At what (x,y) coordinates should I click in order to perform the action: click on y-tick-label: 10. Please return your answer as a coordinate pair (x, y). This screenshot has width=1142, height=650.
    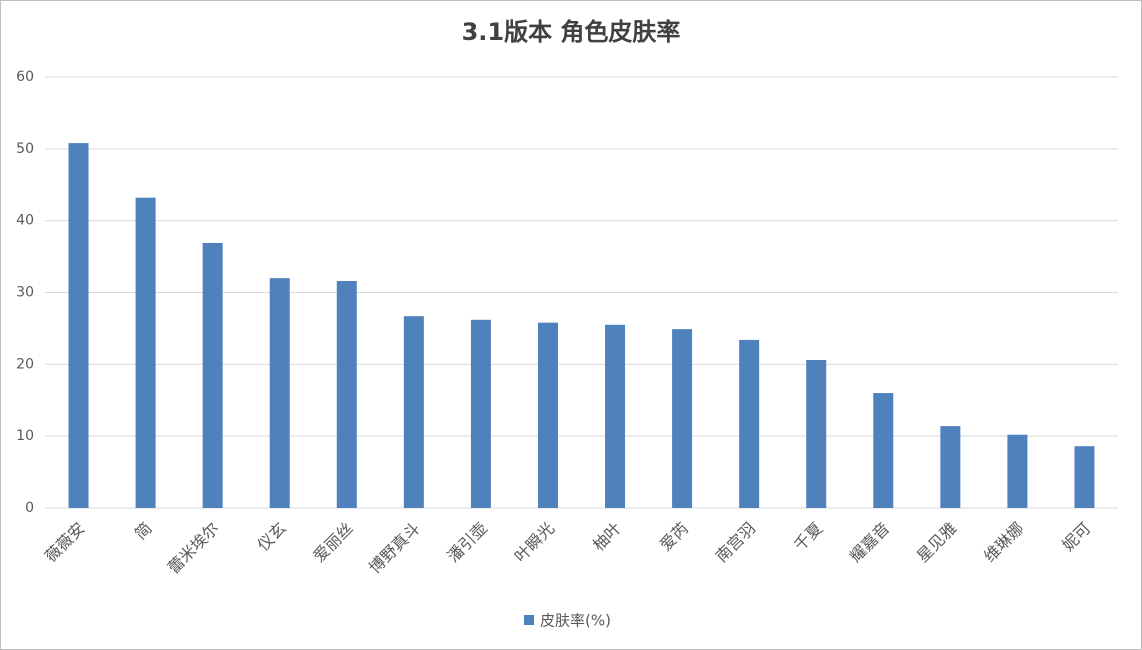
    Looking at the image, I should click on (25, 436).